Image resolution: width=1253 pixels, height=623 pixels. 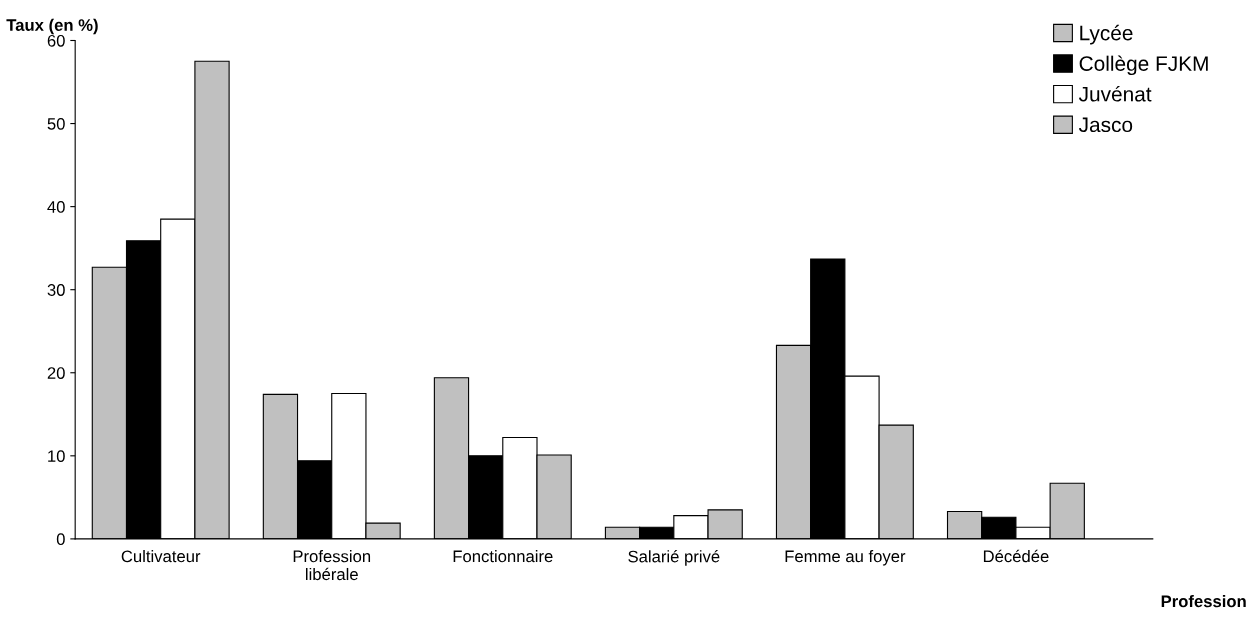 I want to click on y-tick-label: 50, so click(x=56, y=123).